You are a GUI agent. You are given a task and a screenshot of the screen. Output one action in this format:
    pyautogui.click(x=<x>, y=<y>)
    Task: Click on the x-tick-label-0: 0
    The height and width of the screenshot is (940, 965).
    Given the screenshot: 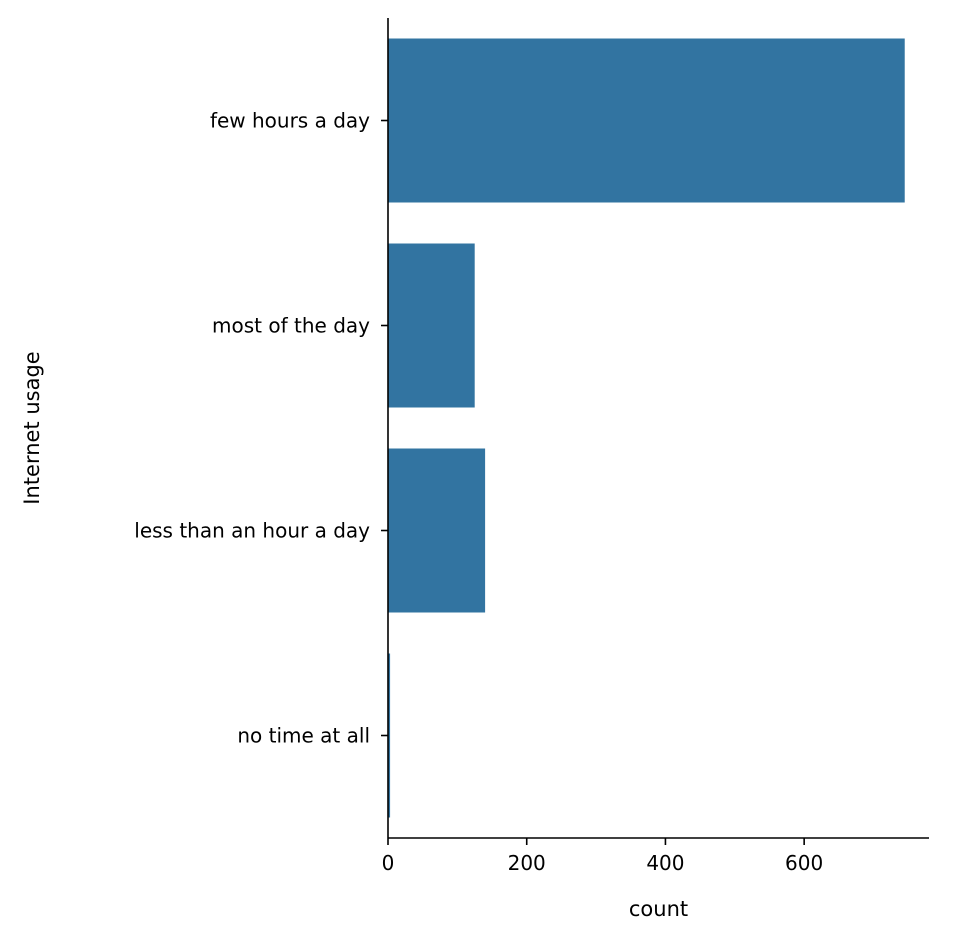 What is the action you would take?
    pyautogui.click(x=388, y=863)
    